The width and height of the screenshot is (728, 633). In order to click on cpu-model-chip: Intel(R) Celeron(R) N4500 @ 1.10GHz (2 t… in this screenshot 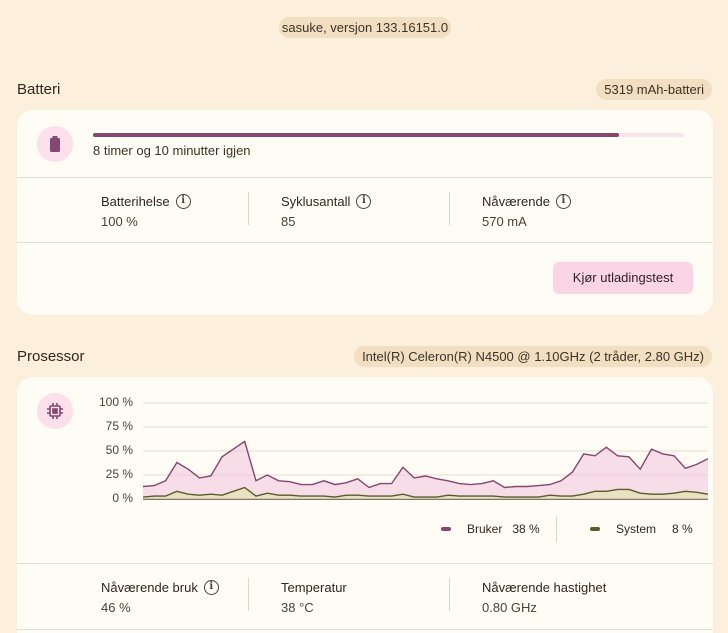, I will do `click(533, 356)`.